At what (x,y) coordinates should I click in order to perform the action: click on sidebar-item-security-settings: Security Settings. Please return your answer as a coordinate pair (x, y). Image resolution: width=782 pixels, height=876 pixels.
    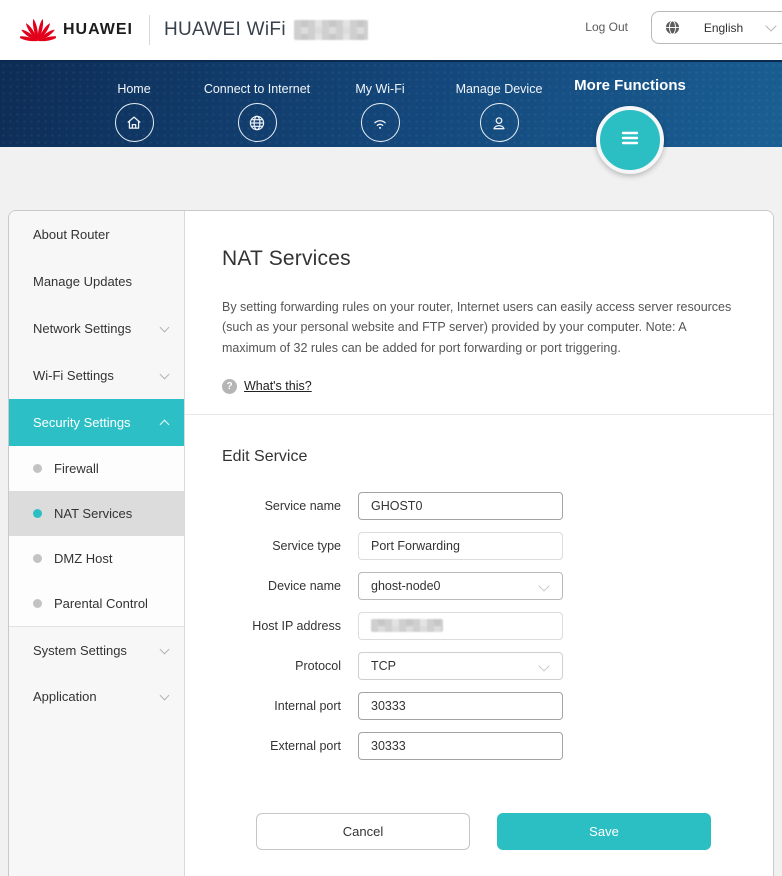
    Looking at the image, I should click on (96, 422).